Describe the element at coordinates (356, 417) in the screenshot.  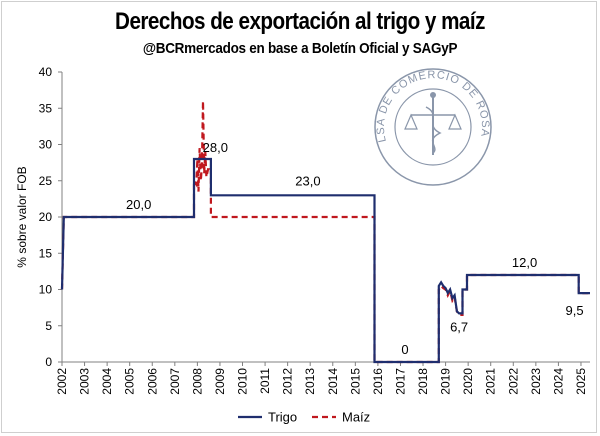
I see `legend-label-maíz: Maíz` at that location.